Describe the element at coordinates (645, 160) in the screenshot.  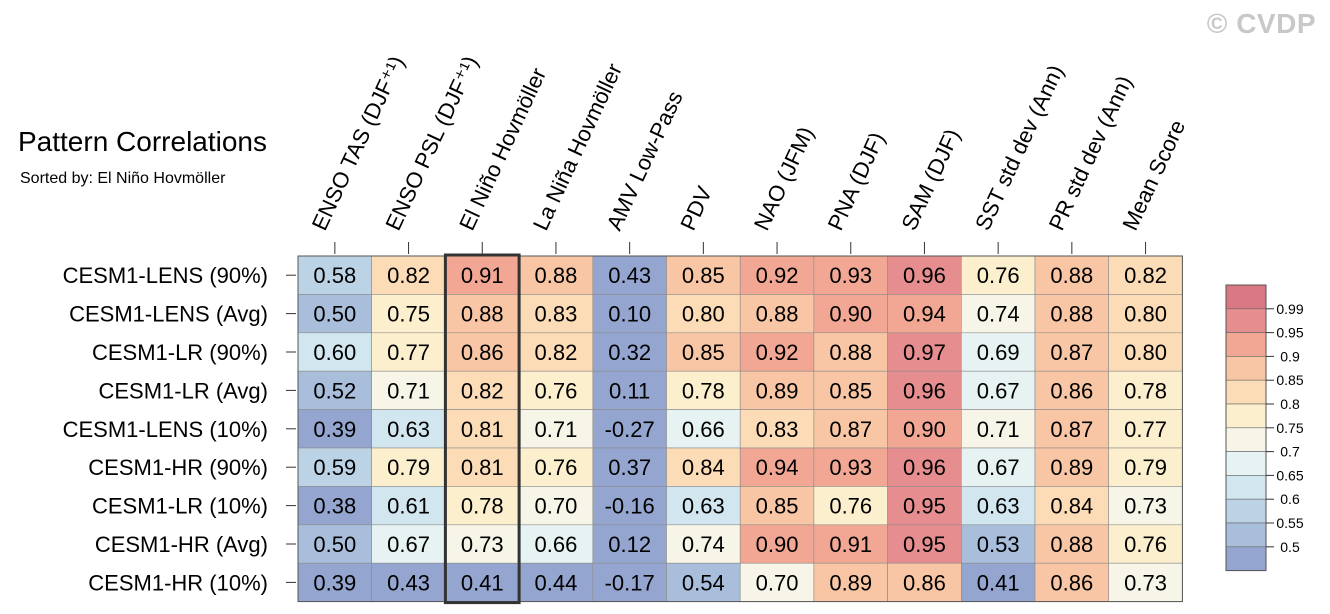
I see `column-label: AMV Low-Pass` at that location.